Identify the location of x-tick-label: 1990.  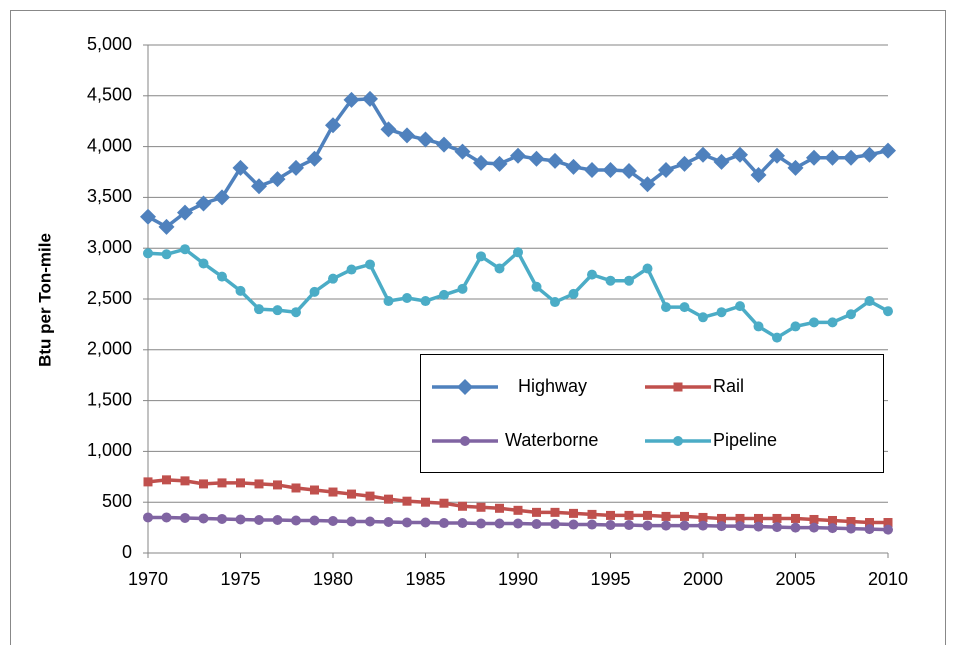
(518, 579).